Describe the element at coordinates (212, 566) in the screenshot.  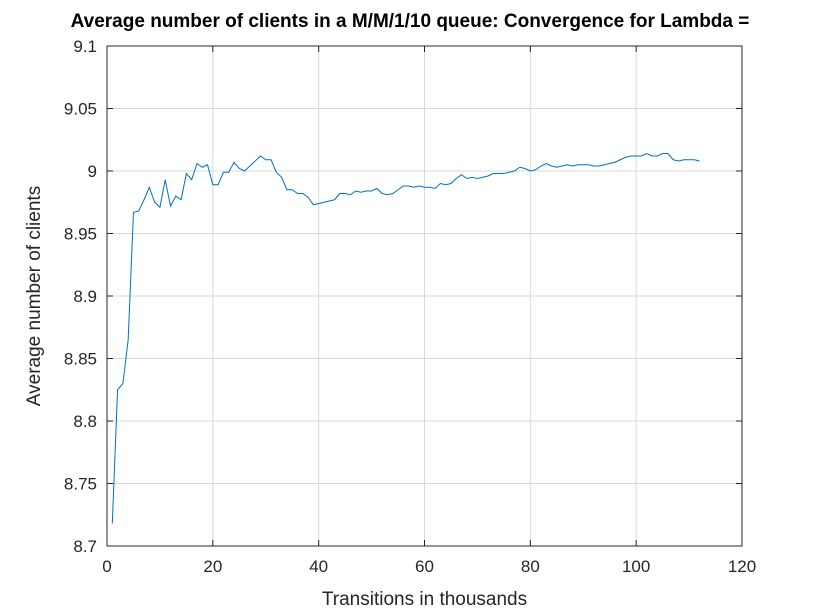
I see `x-tick-label: 20` at that location.